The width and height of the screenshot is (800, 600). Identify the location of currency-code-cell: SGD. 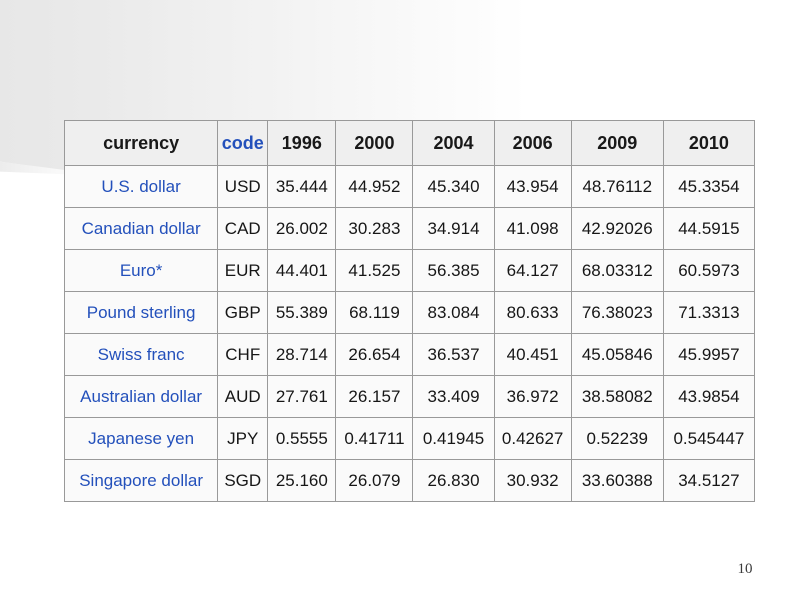
(243, 480).